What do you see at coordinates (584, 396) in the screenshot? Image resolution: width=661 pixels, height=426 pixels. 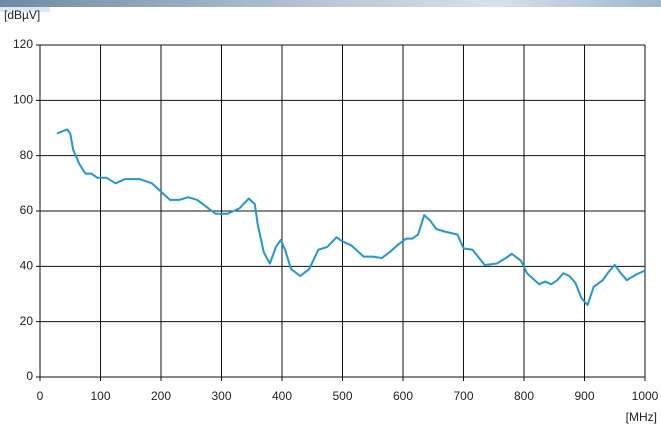 I see `x-tick-label: 900` at bounding box center [584, 396].